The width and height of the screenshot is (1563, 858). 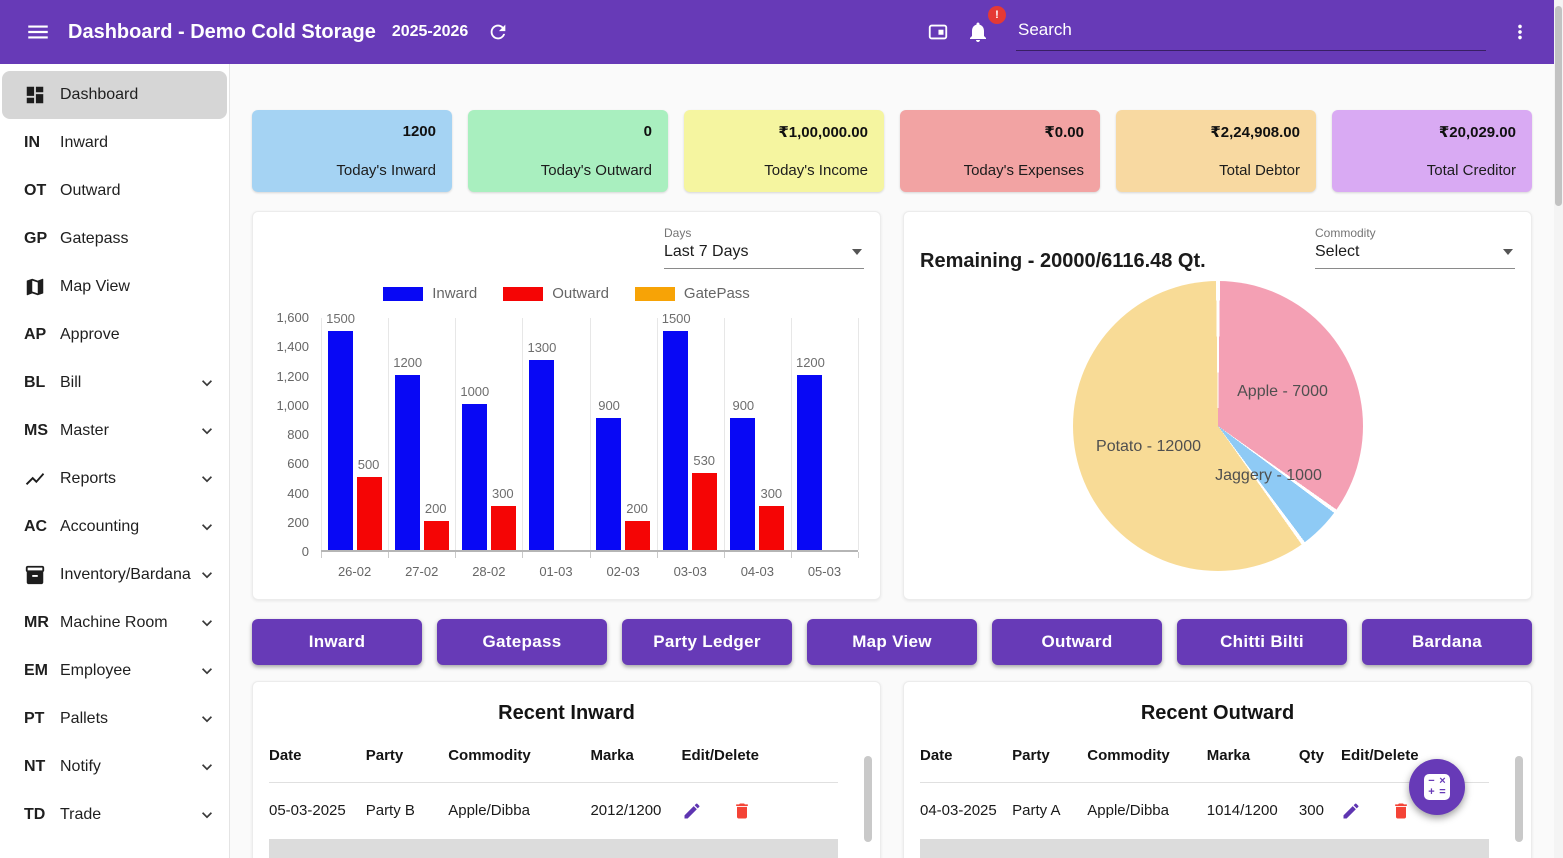 I want to click on commodity-dropdown-label: Commodity, so click(x=1345, y=233).